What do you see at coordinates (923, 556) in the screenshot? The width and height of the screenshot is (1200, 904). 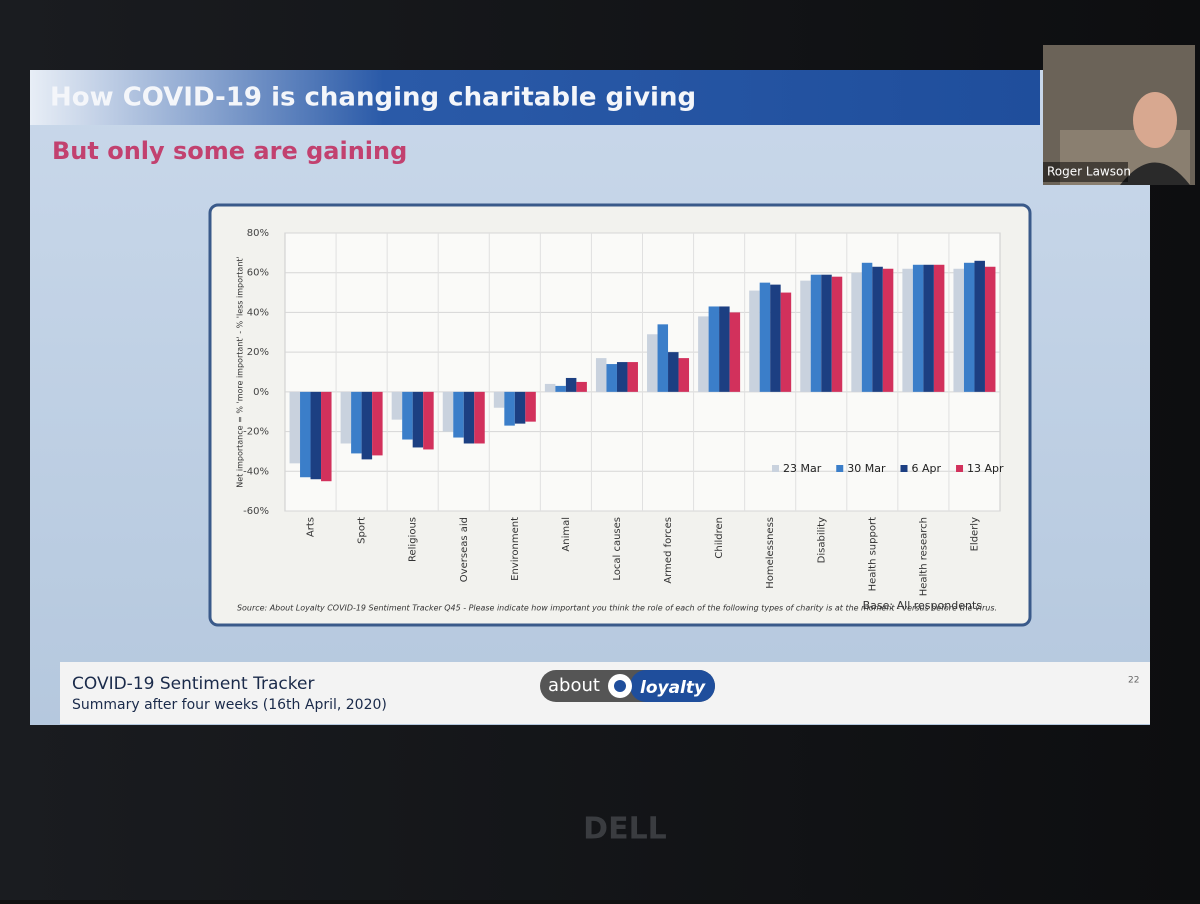 I see `x-tick-label: Health research` at bounding box center [923, 556].